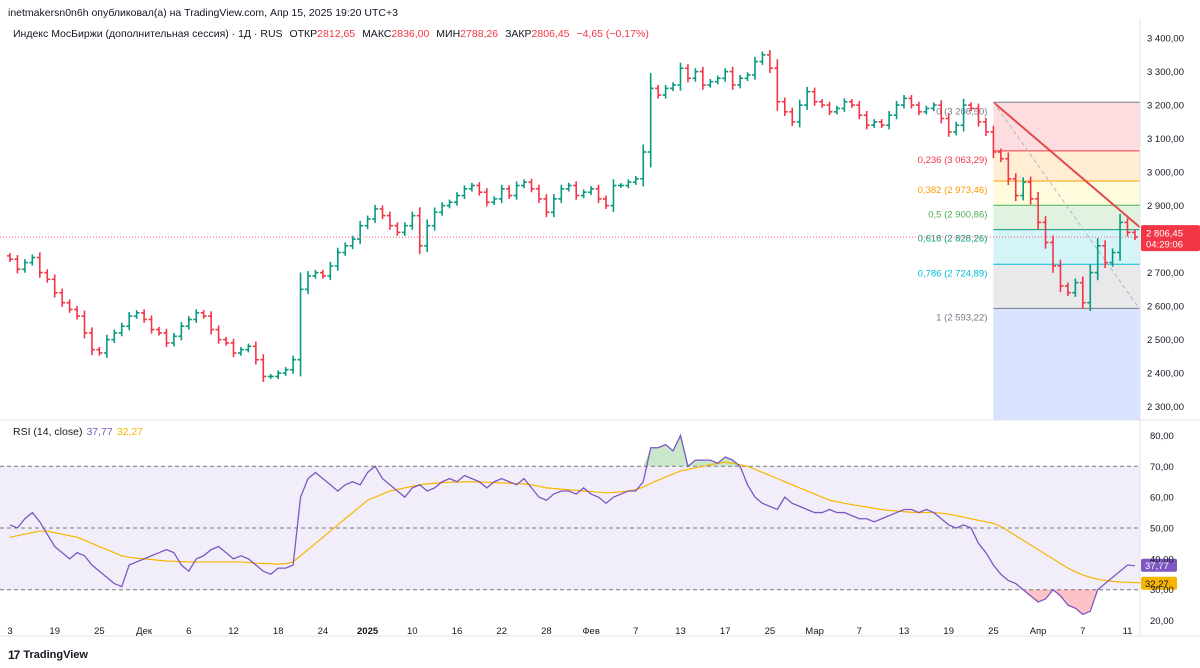  I want to click on time-tick-label: 13, so click(904, 631).